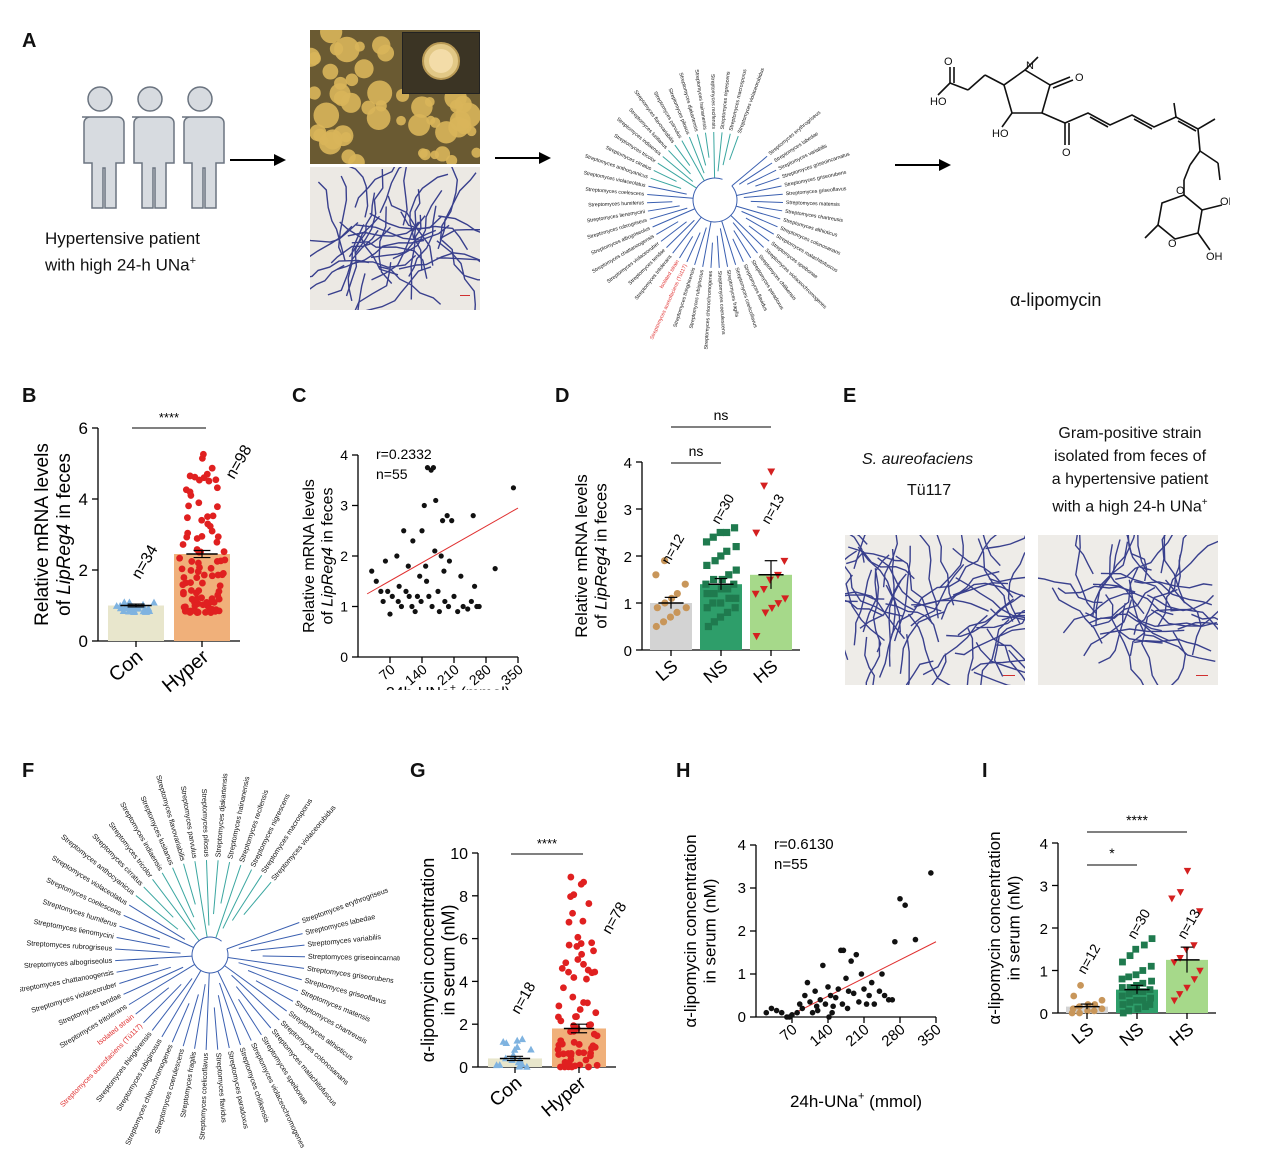  What do you see at coordinates (428, 960) in the screenshot?
I see `y-axis-label-line1: α-lipomycin concentration` at bounding box center [428, 960].